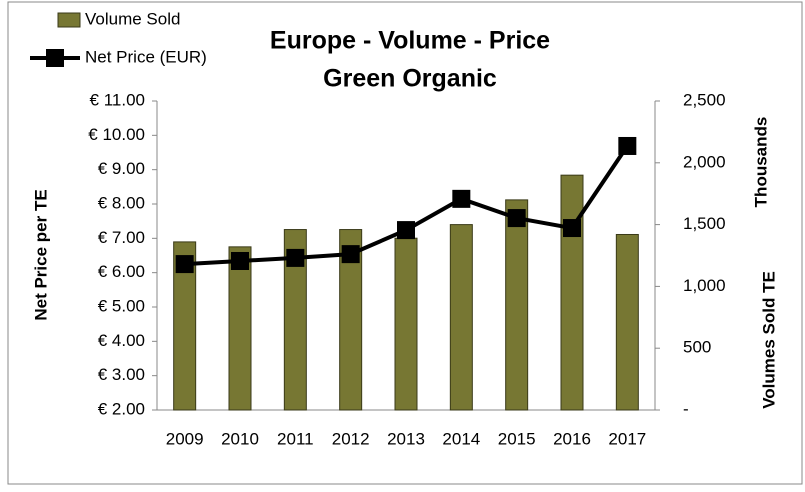  I want to click on x-tick-label: 2012, so click(351, 438).